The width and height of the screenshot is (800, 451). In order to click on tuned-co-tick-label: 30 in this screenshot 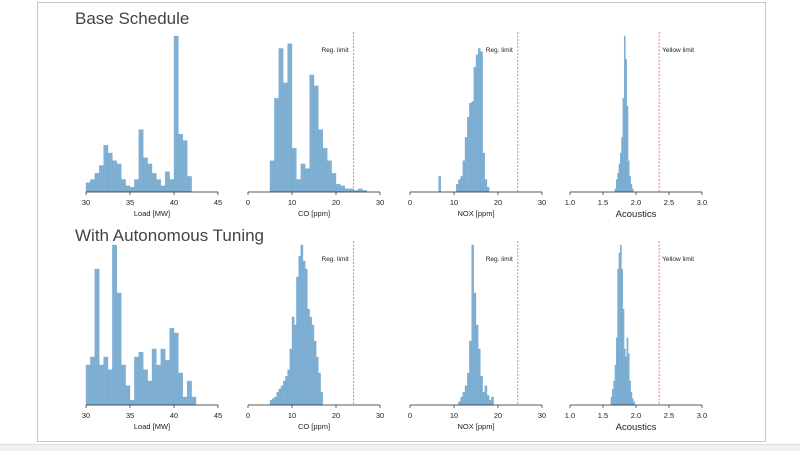, I will do `click(380, 415)`.